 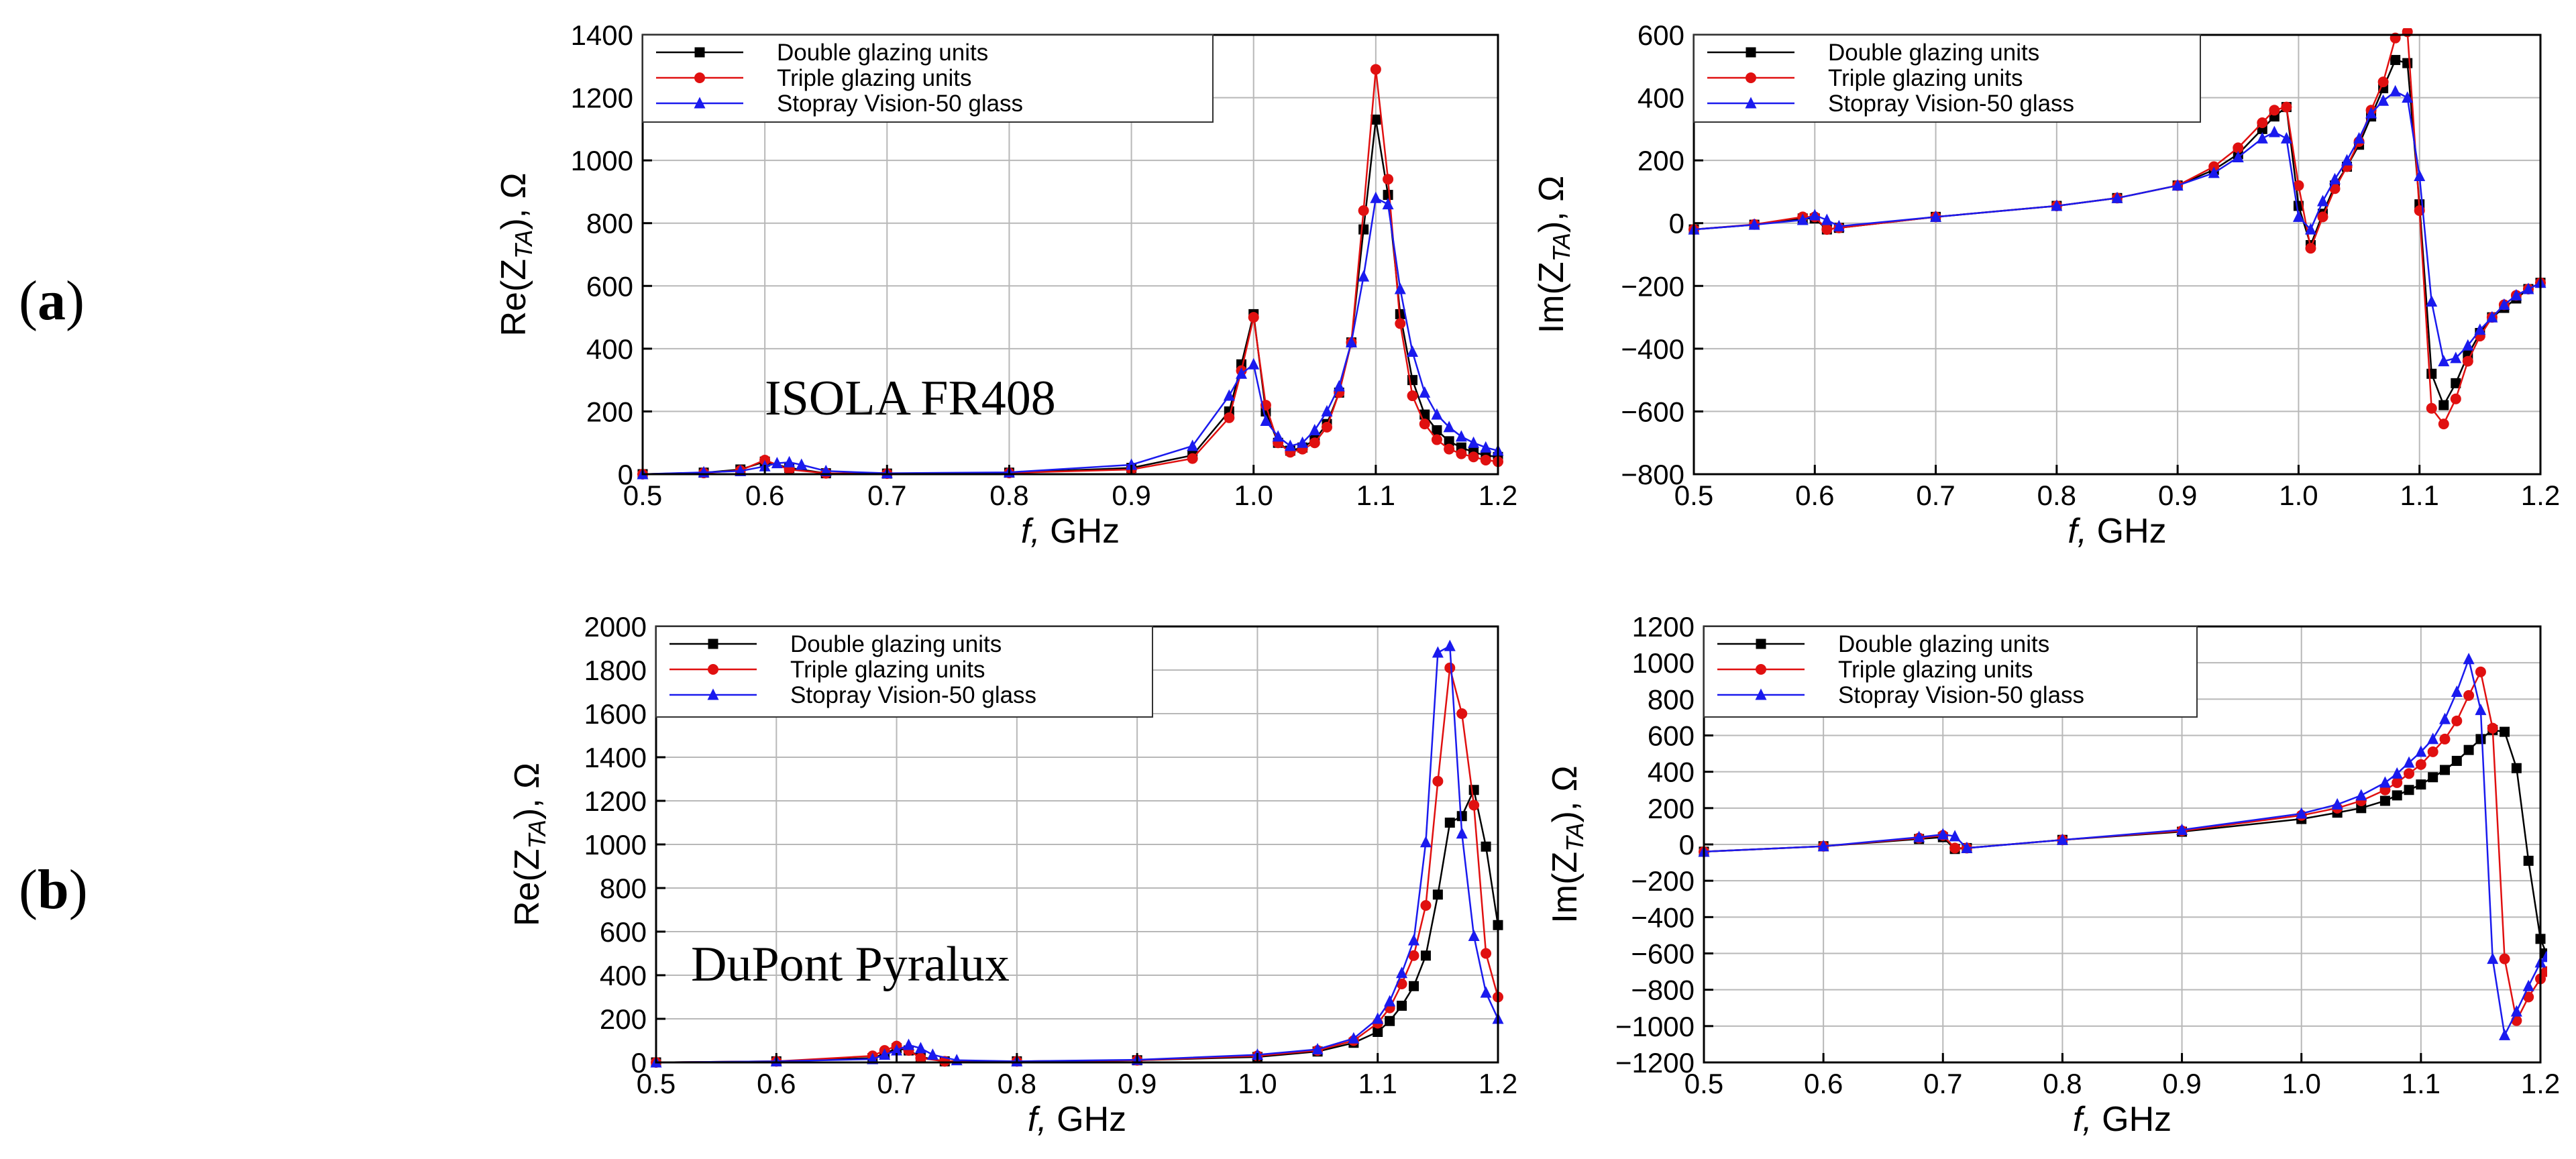 I want to click on y-tick-label: −1200, so click(x=1655, y=1063).